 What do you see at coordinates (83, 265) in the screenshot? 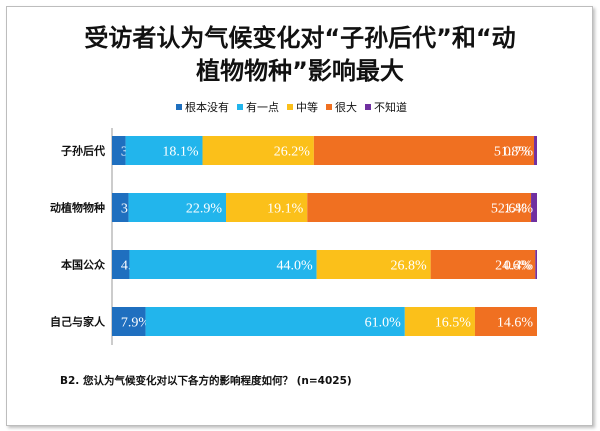
I see `category-label: 本国公众` at bounding box center [83, 265].